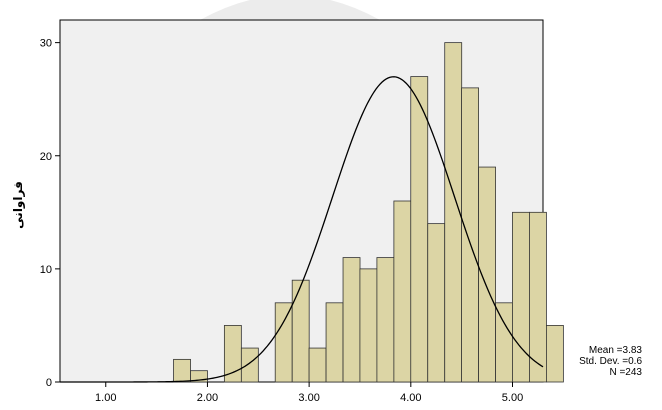 Image resolution: width=662 pixels, height=410 pixels. Describe the element at coordinates (46, 44) in the screenshot. I see `y-tick-label: 30` at that location.